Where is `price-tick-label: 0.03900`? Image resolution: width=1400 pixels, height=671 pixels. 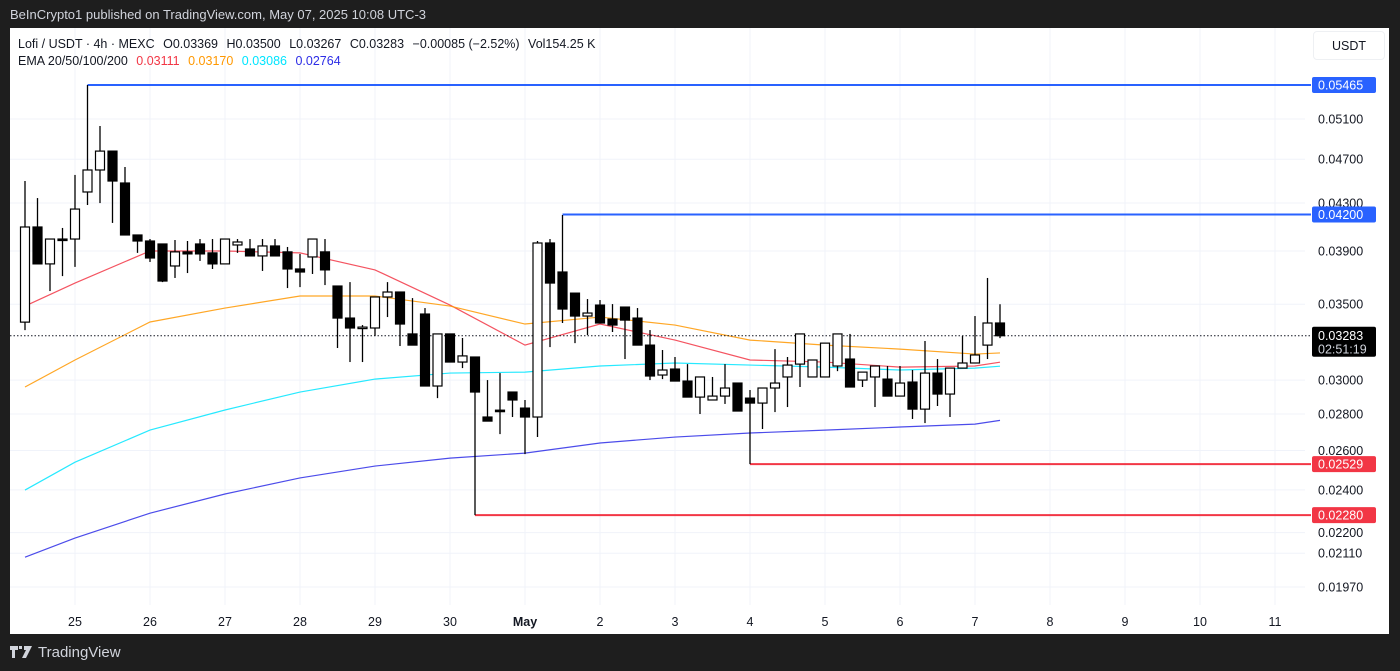 price-tick-label: 0.03900 is located at coordinates (1340, 251).